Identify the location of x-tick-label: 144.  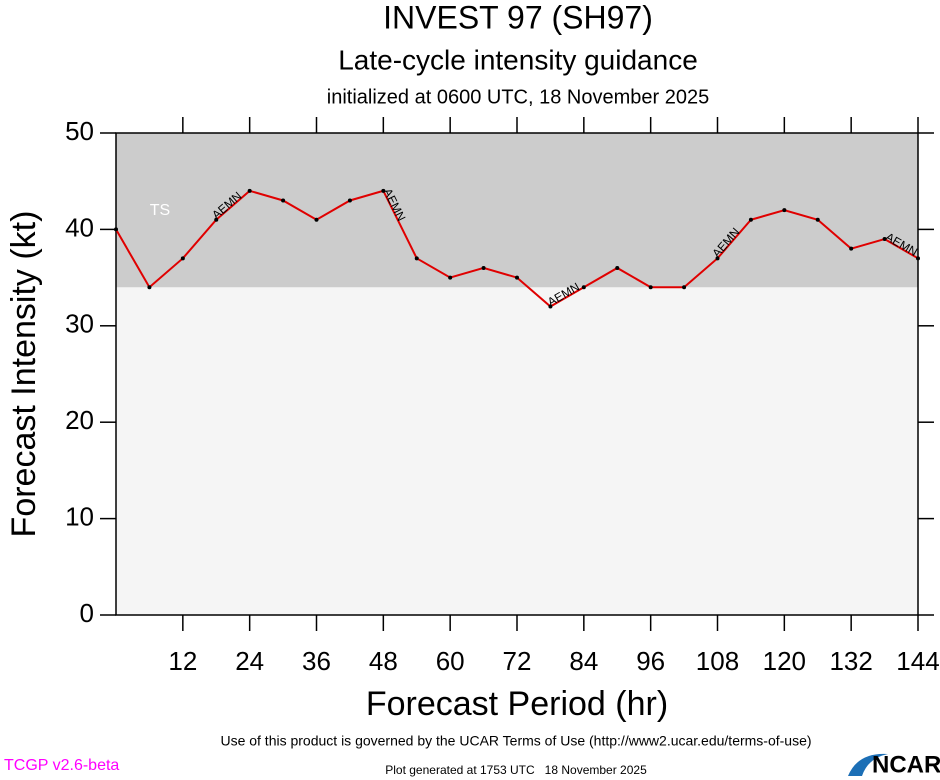
(917, 661).